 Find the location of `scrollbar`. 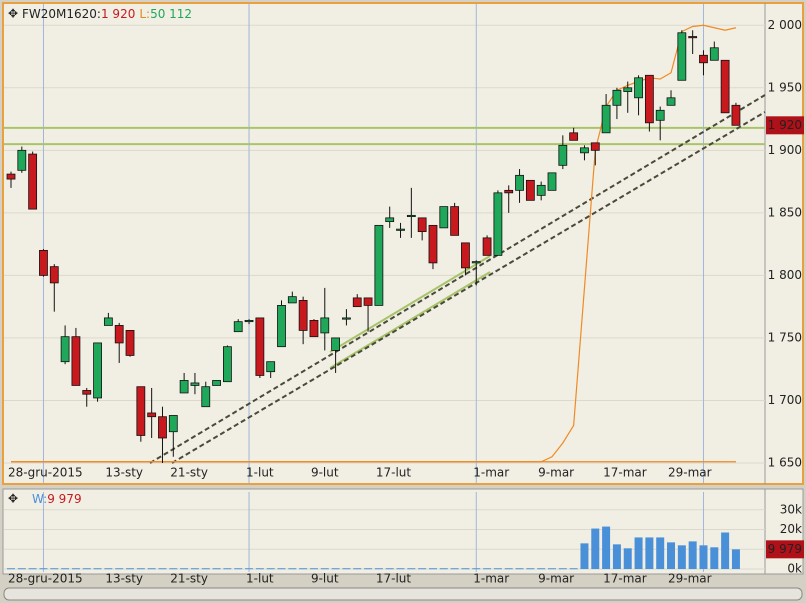

scrollbar is located at coordinates (403, 594).